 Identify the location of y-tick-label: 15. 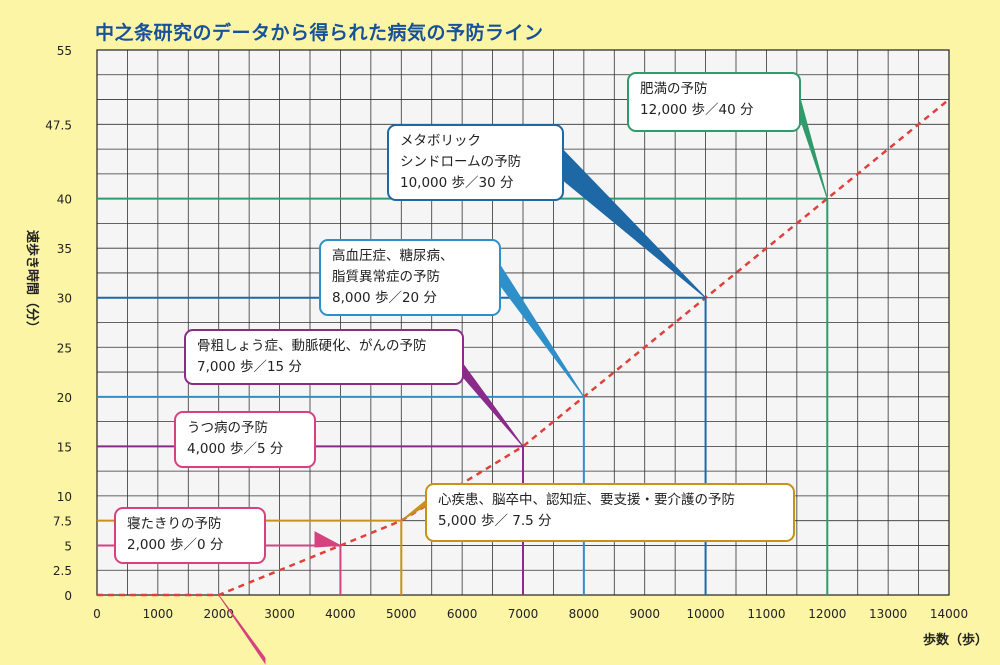
(64, 447).